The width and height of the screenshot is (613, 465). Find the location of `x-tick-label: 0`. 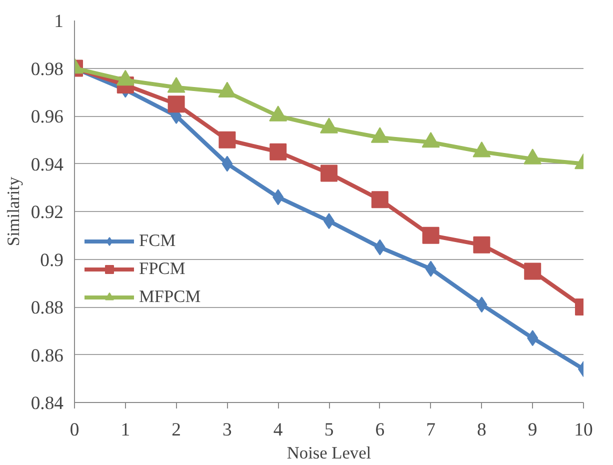

x-tick-label: 0 is located at coordinates (75, 430).